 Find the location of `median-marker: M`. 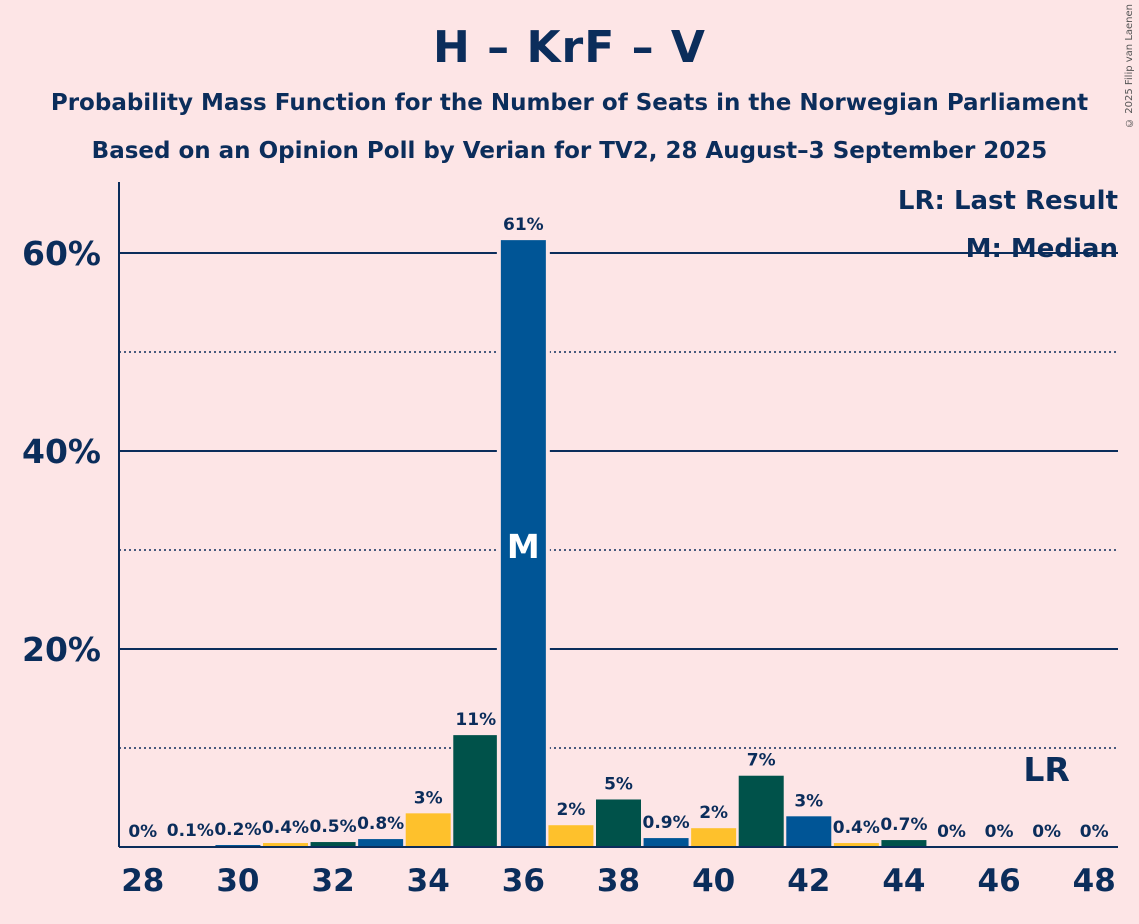

median-marker: M is located at coordinates (523, 546).